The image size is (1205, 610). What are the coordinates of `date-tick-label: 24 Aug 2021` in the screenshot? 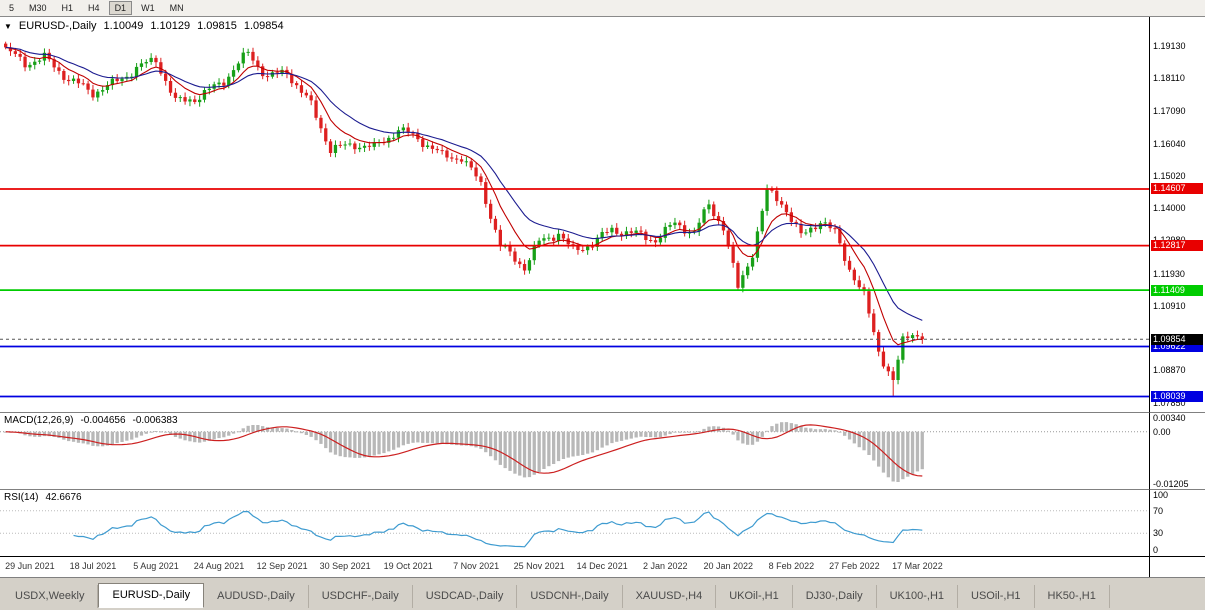 It's located at (219, 566).